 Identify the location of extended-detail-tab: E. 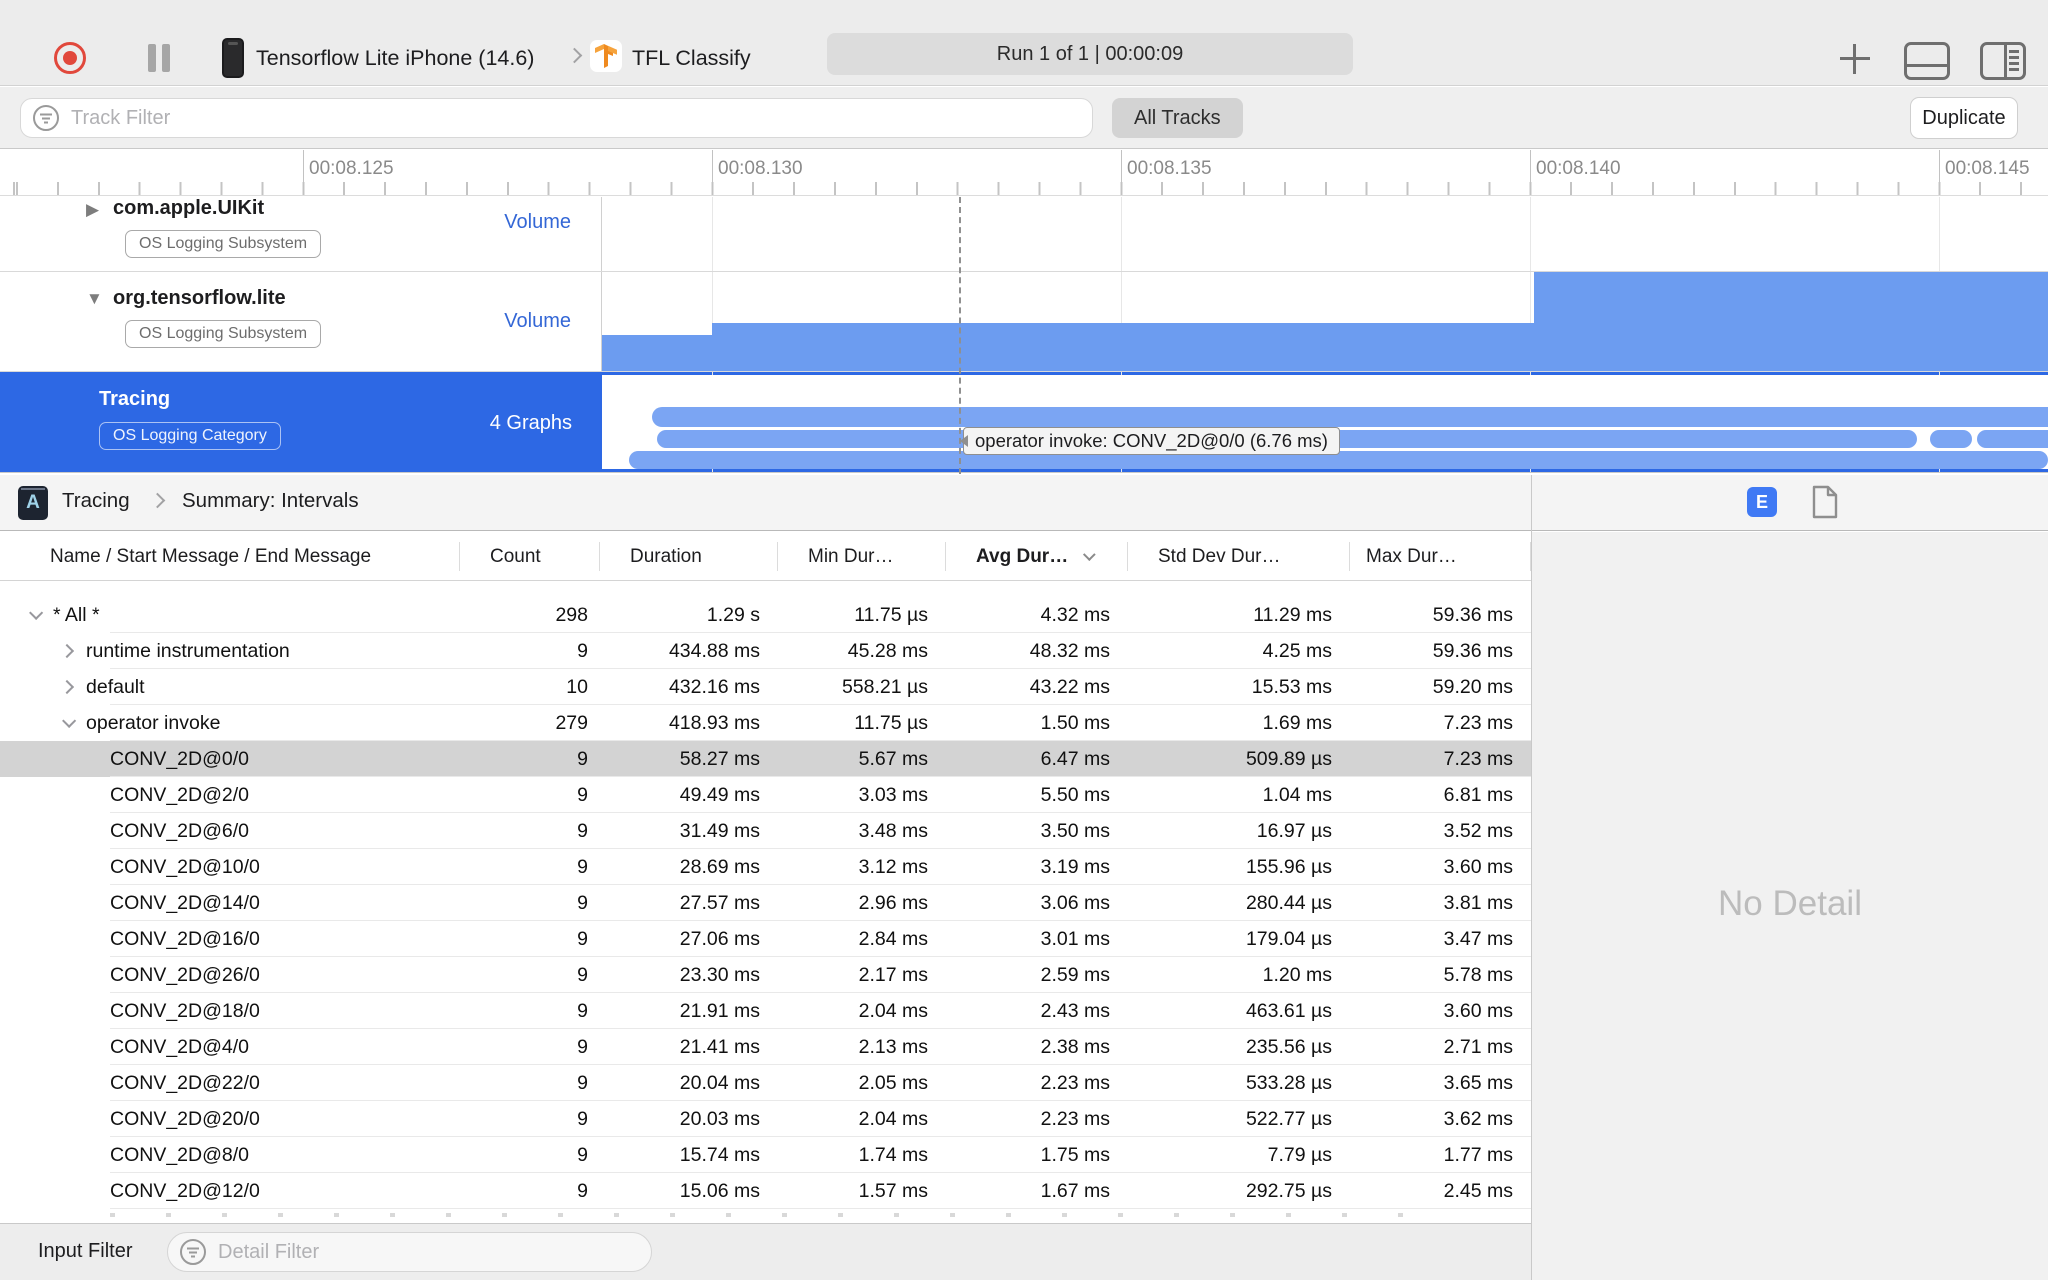
(1762, 502).